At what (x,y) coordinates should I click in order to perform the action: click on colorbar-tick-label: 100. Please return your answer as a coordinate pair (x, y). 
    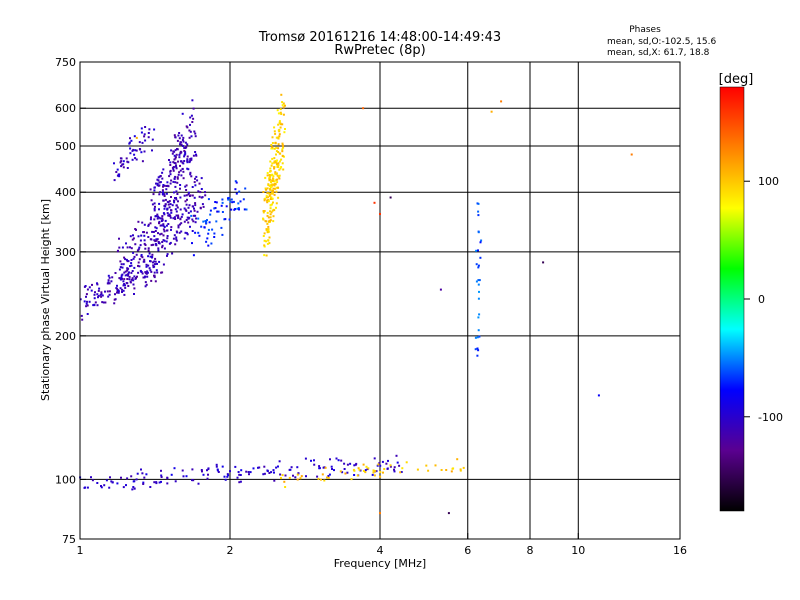
    Looking at the image, I should click on (768, 181).